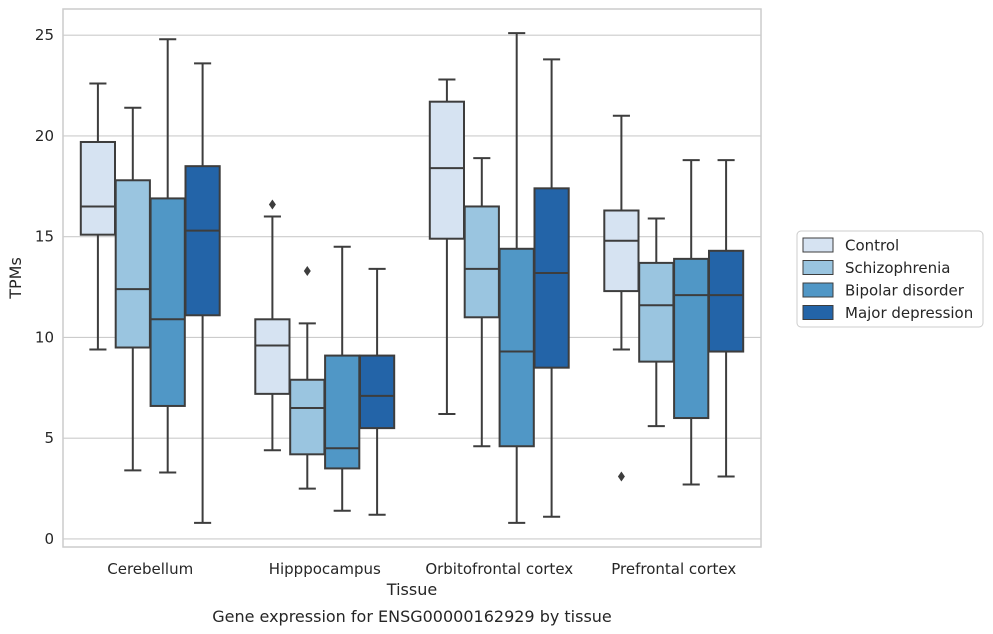  I want to click on x-tick-label: Hipppocampus, so click(325, 569).